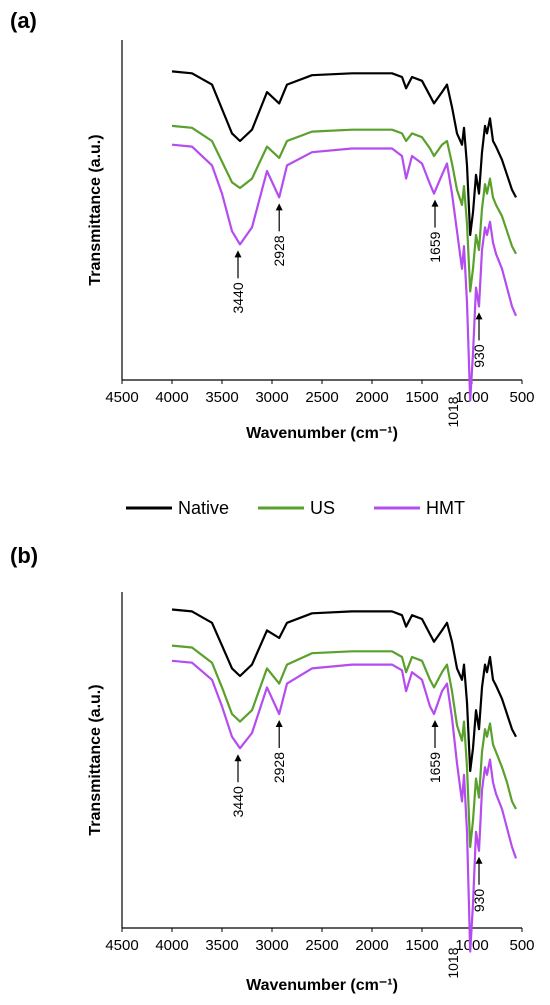 The height and width of the screenshot is (1005, 550). Describe the element at coordinates (479, 901) in the screenshot. I see `panel-b-annotation-label: 930` at that location.